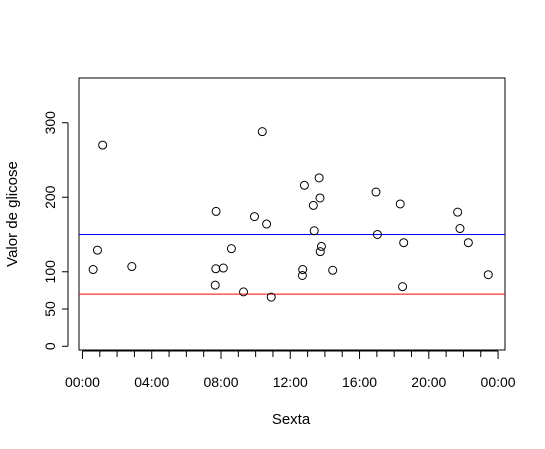 Image resolution: width=545 pixels, height=449 pixels. What do you see at coordinates (291, 419) in the screenshot?
I see `x-axis-label: Sexta` at bounding box center [291, 419].